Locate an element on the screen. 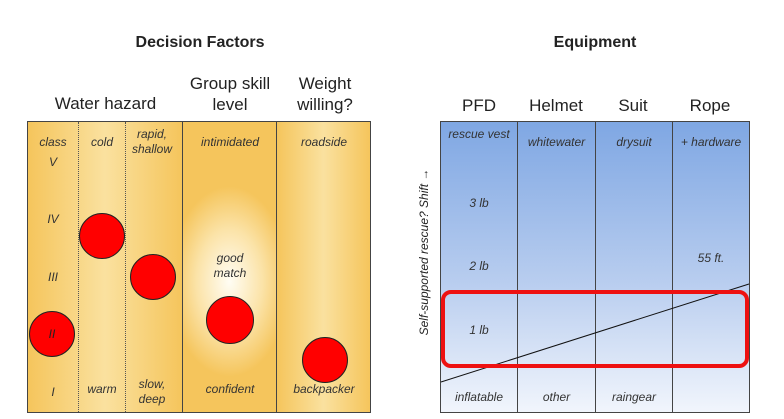  pfd-2lb-label: 2 lb is located at coordinates (479, 266).